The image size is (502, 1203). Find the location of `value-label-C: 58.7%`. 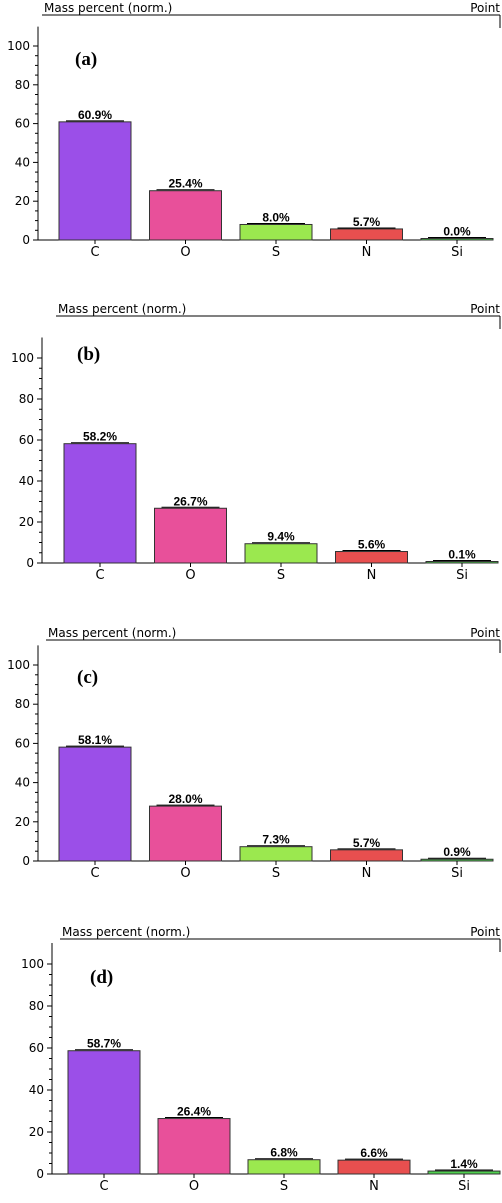

value-label-C: 58.7% is located at coordinates (104, 1044).